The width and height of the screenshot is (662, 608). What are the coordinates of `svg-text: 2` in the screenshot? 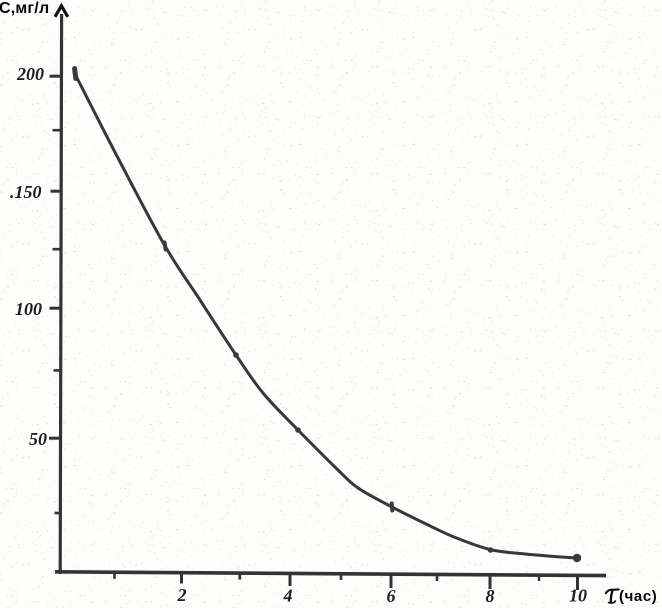 It's located at (182, 595).